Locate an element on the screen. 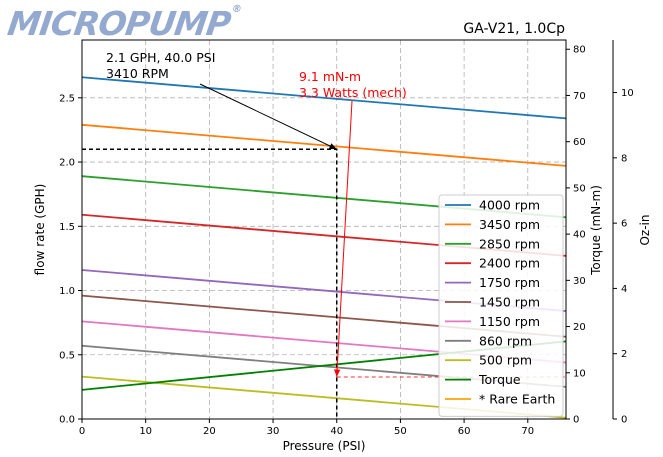  y-tick-label: 0.5 is located at coordinates (67, 355).